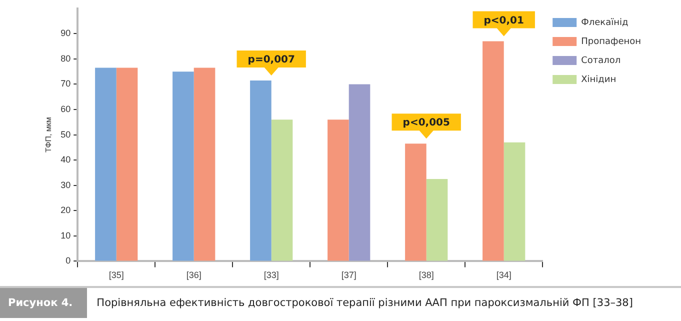 The width and height of the screenshot is (681, 321). What do you see at coordinates (604, 23) in the screenshot?
I see `legend-label: Флекаїнід` at bounding box center [604, 23].